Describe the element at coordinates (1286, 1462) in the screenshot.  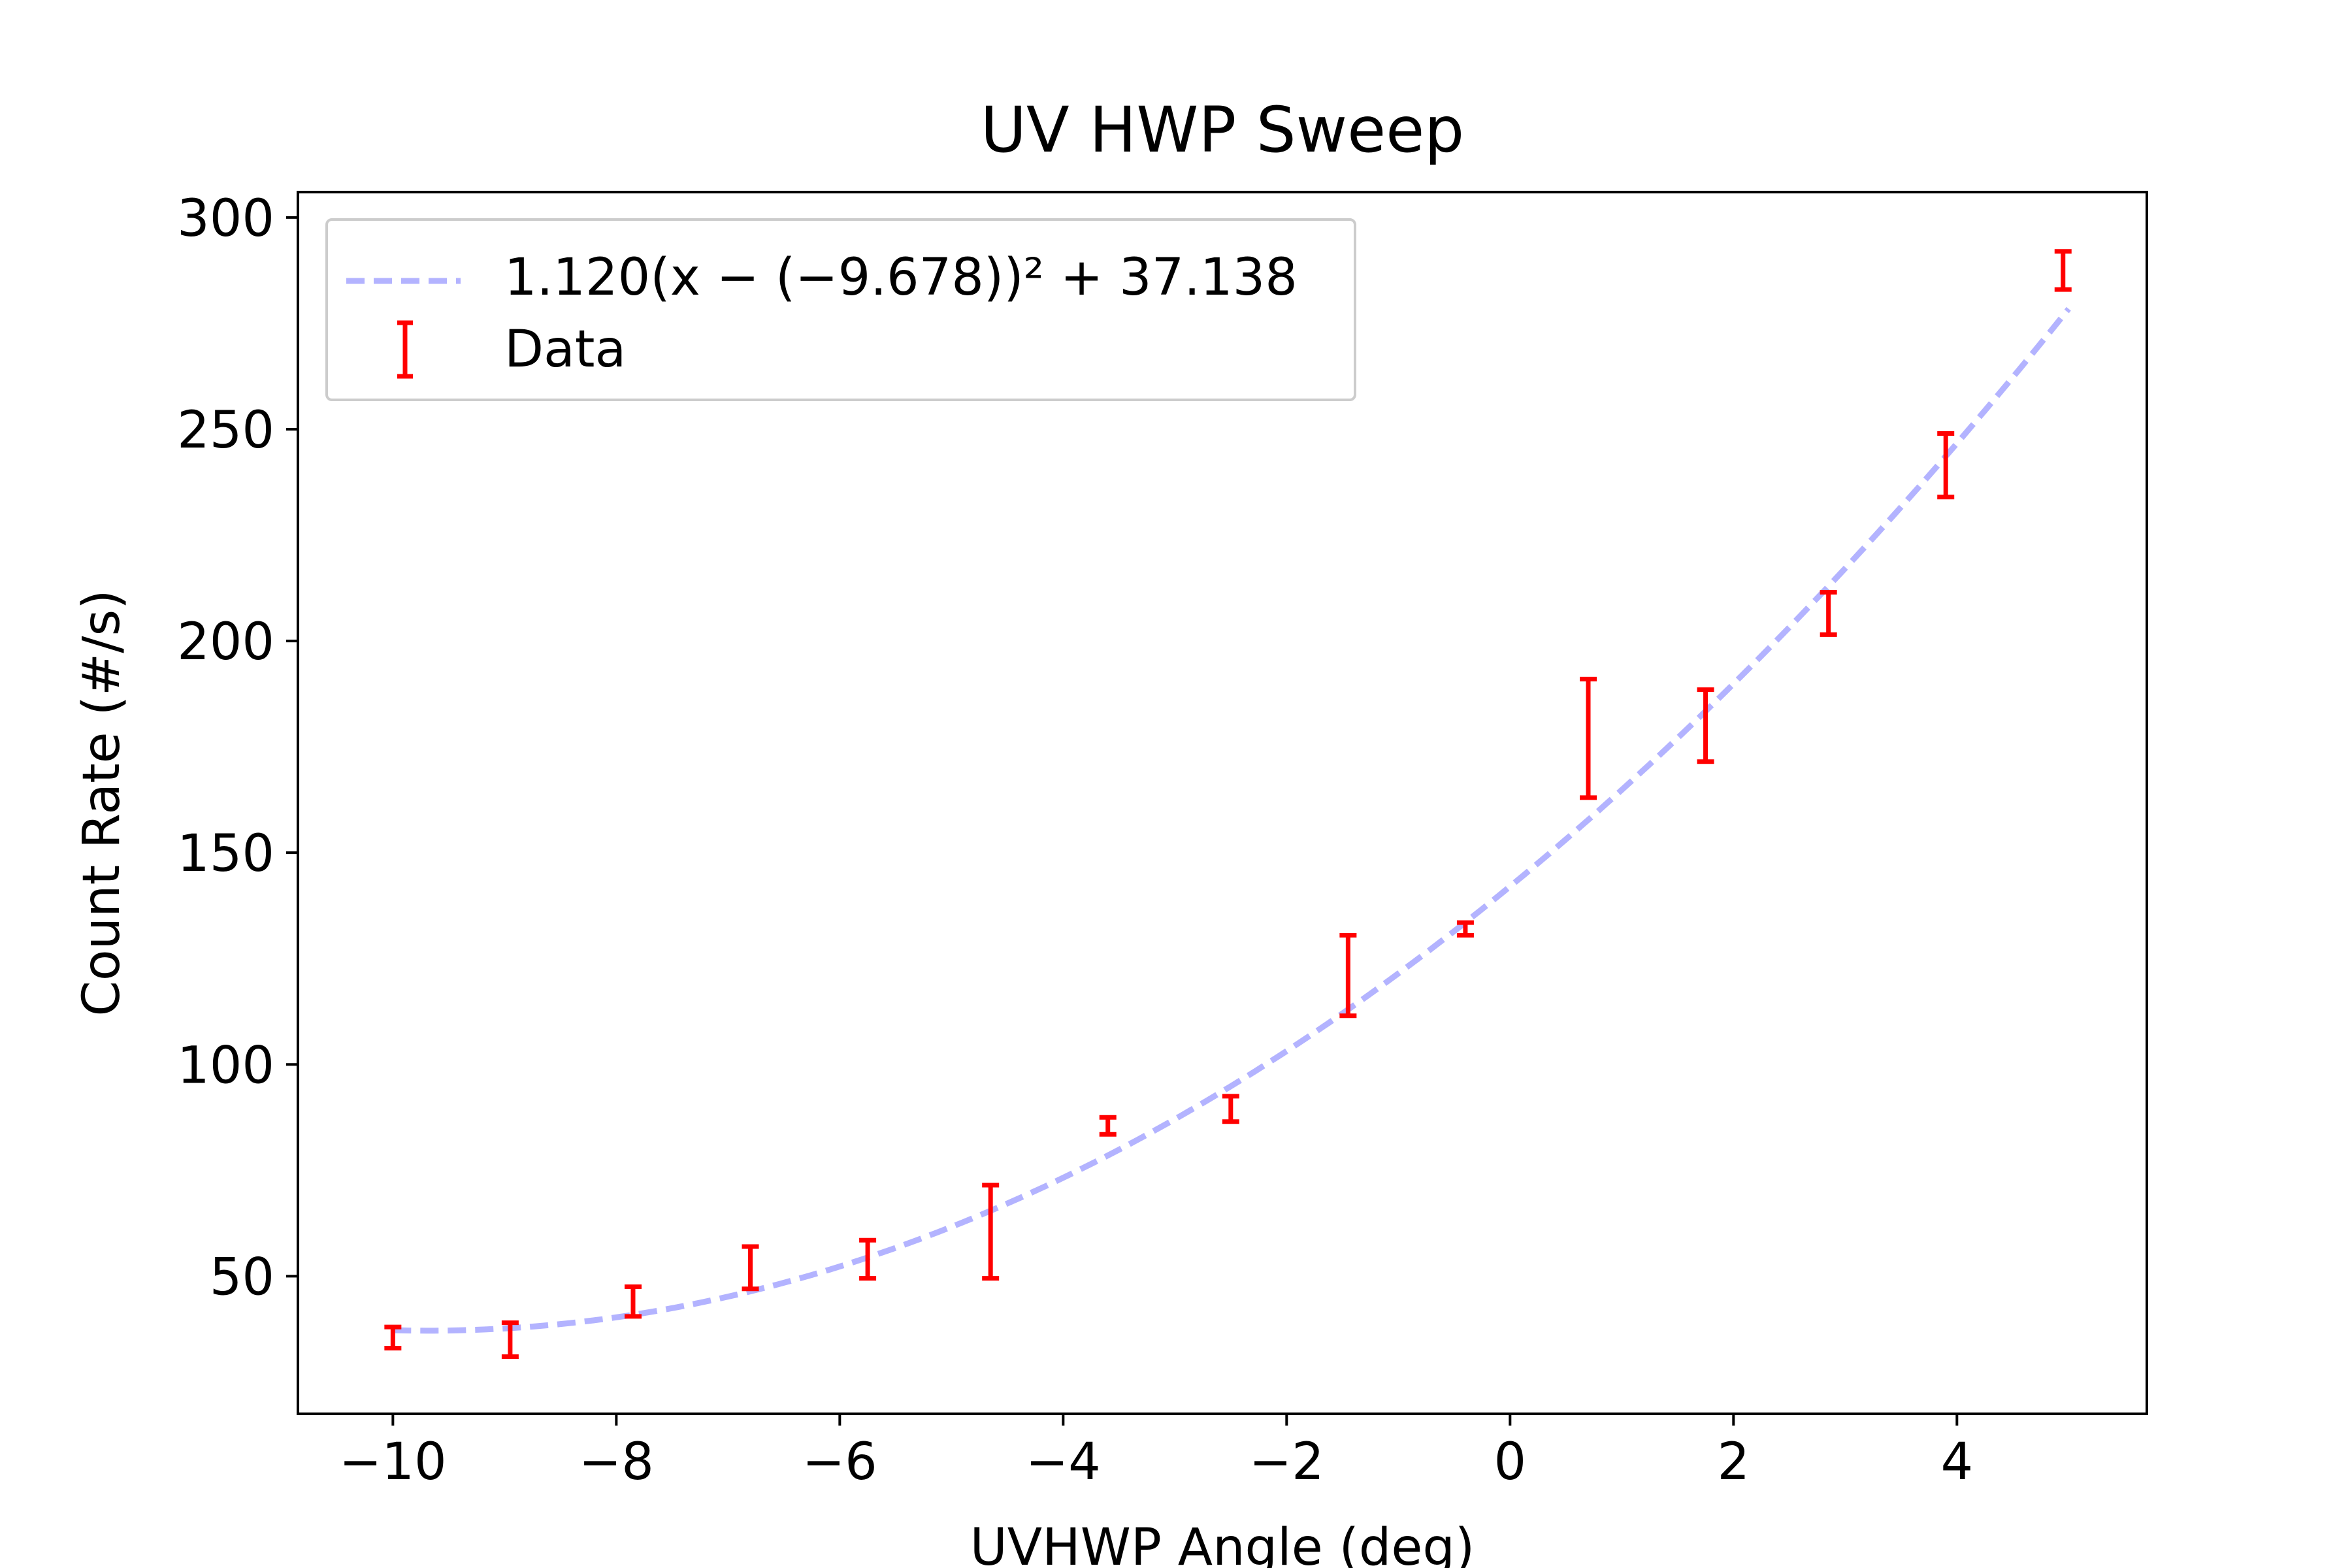
I see `x-tick-label: −2` at that location.